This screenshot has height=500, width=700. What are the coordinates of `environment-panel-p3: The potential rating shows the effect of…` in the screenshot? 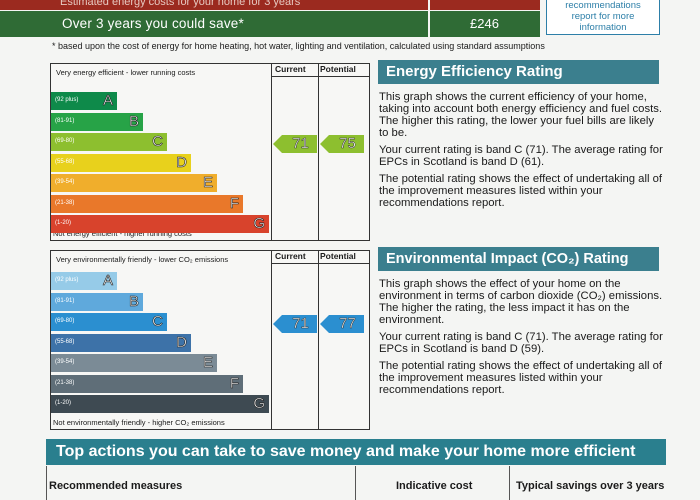 It's located at (521, 378).